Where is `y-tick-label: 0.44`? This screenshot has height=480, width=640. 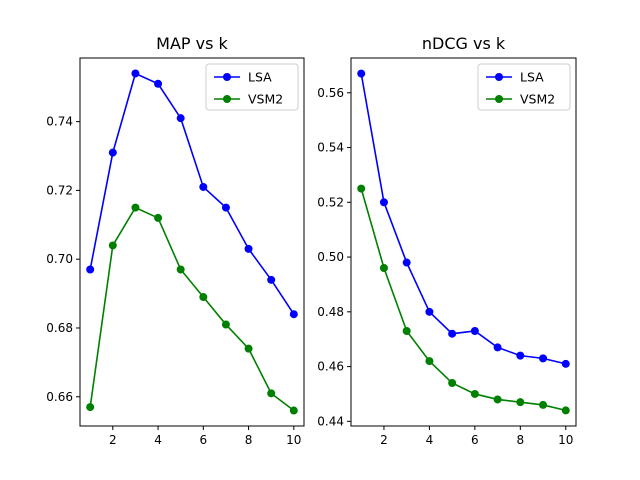 y-tick-label: 0.44 is located at coordinates (330, 421).